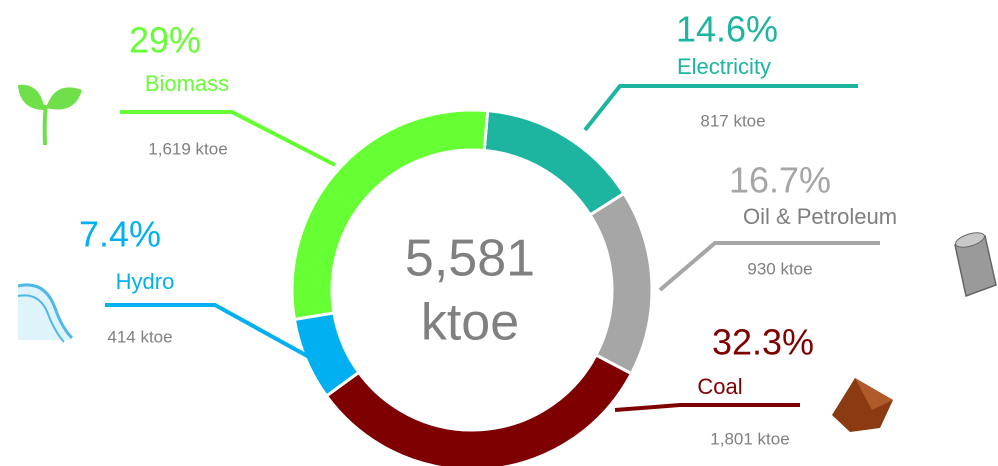 The image size is (998, 466). Describe the element at coordinates (724, 66) in the screenshot. I see `category-label: Electricity` at that location.